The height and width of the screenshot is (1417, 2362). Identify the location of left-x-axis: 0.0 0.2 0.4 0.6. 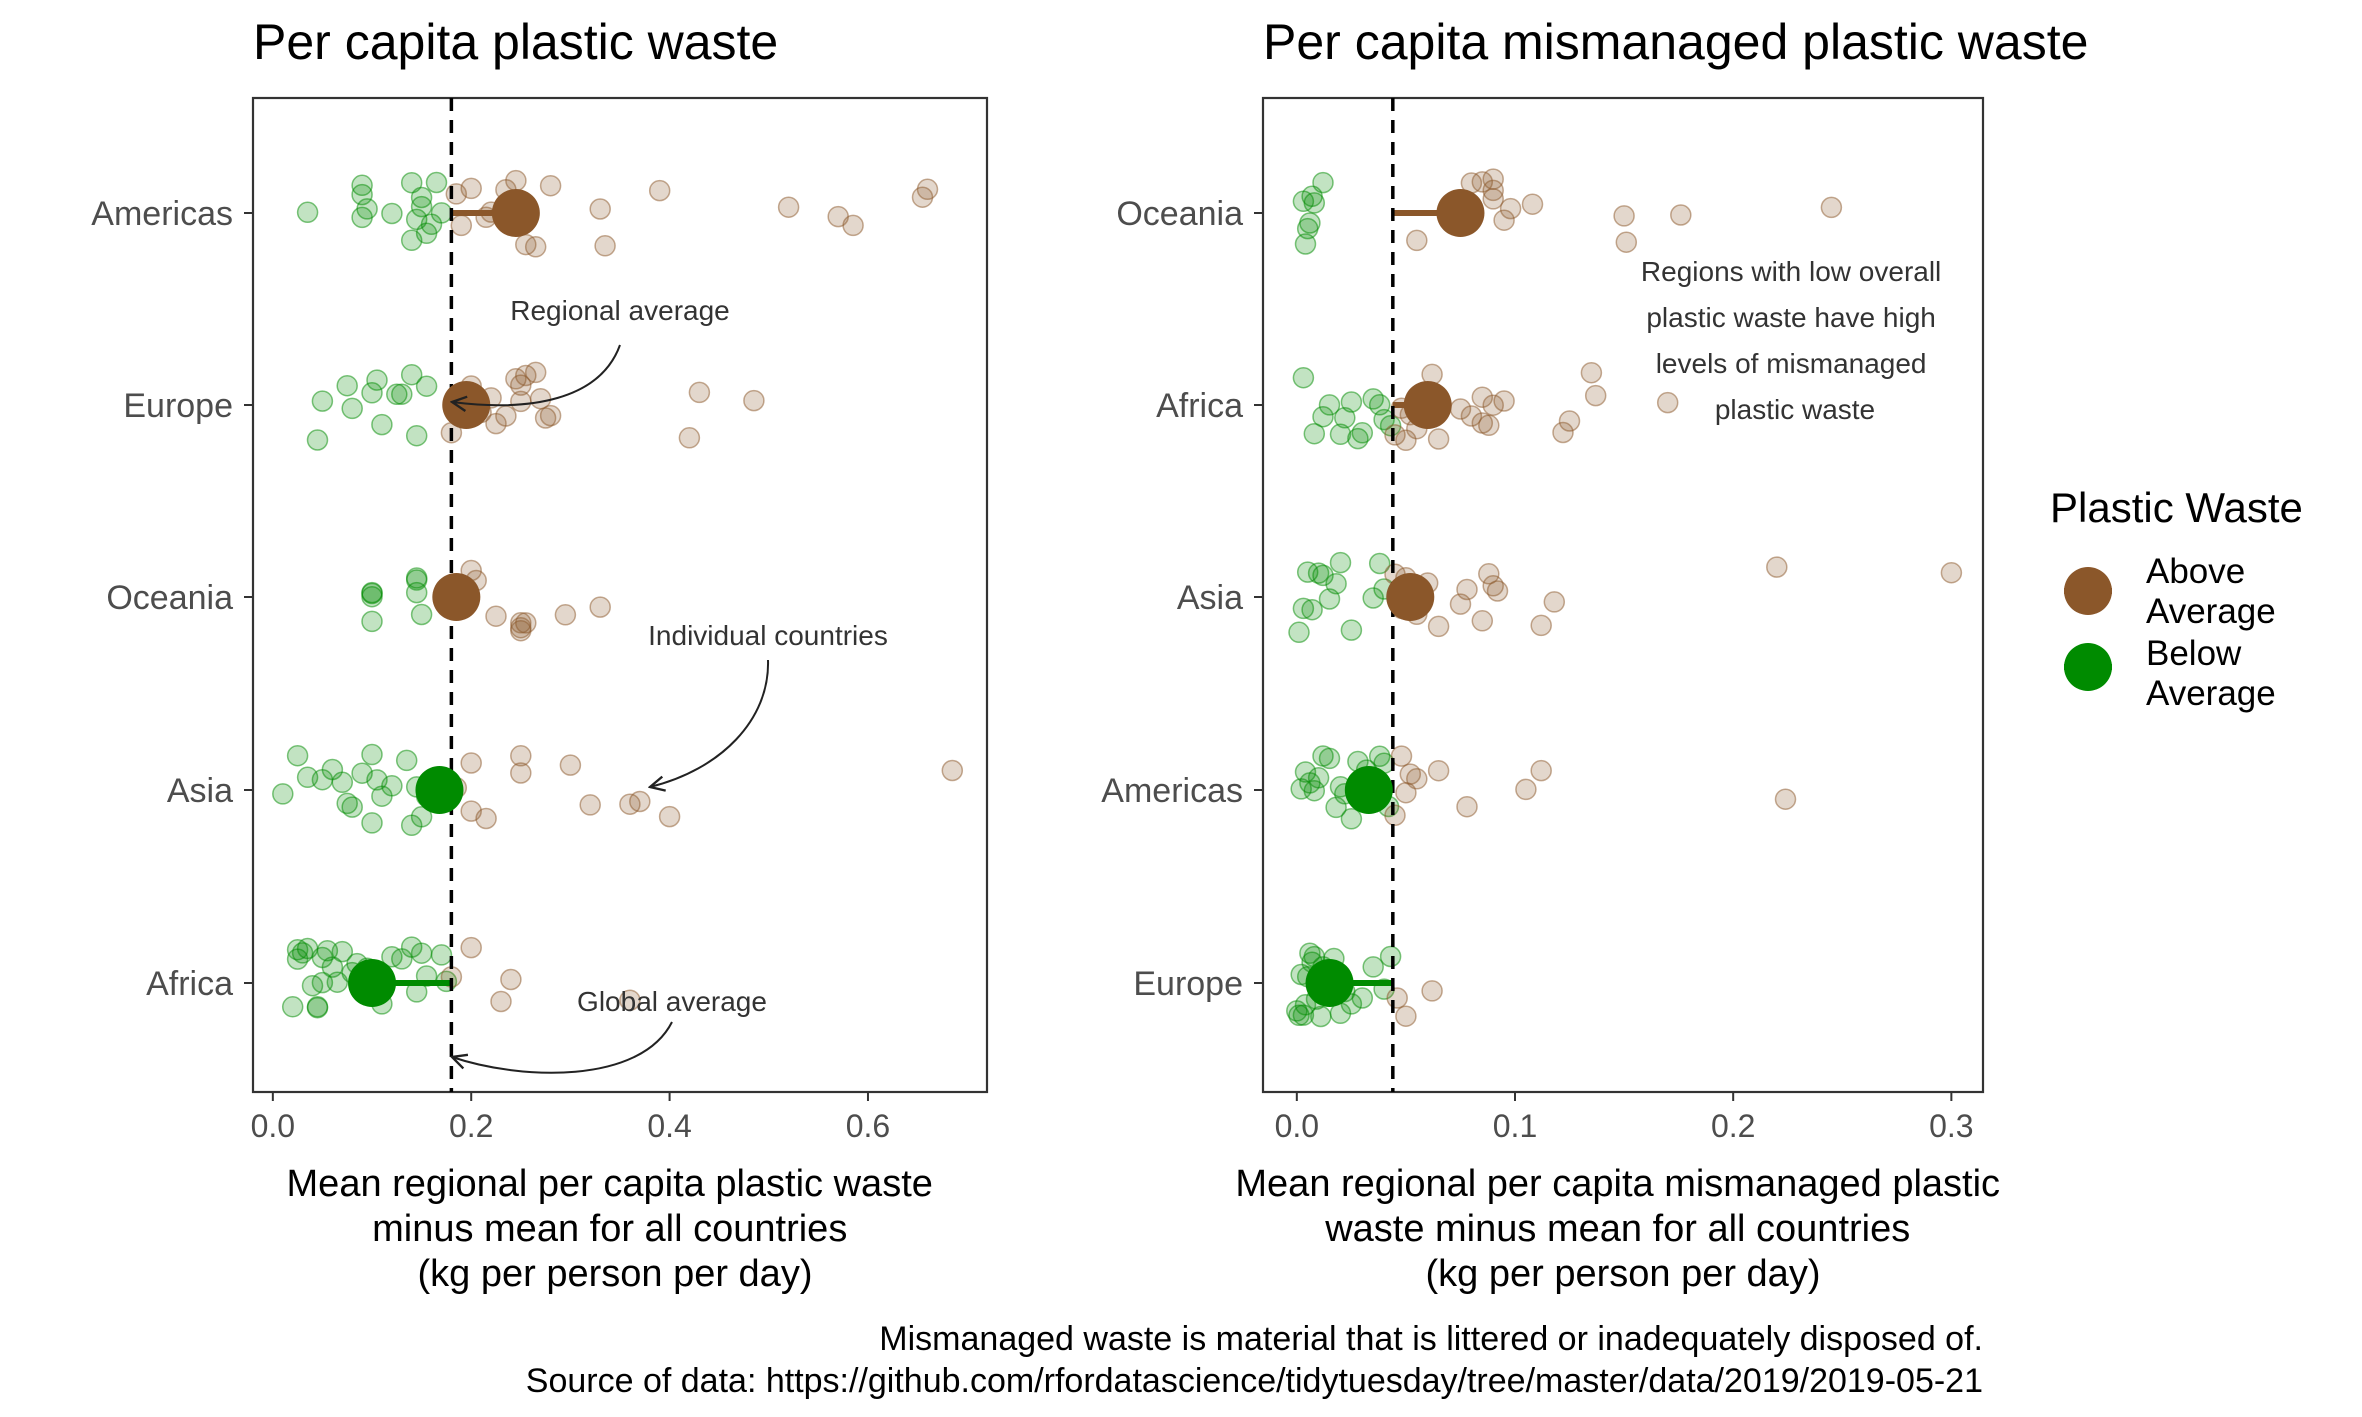
(570, 1118).